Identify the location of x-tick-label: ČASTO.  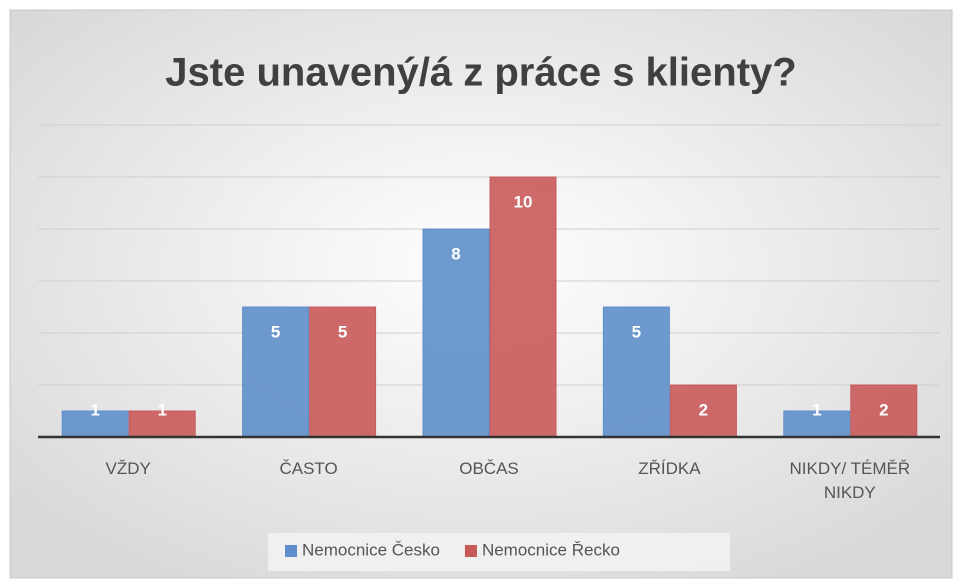
(308, 468).